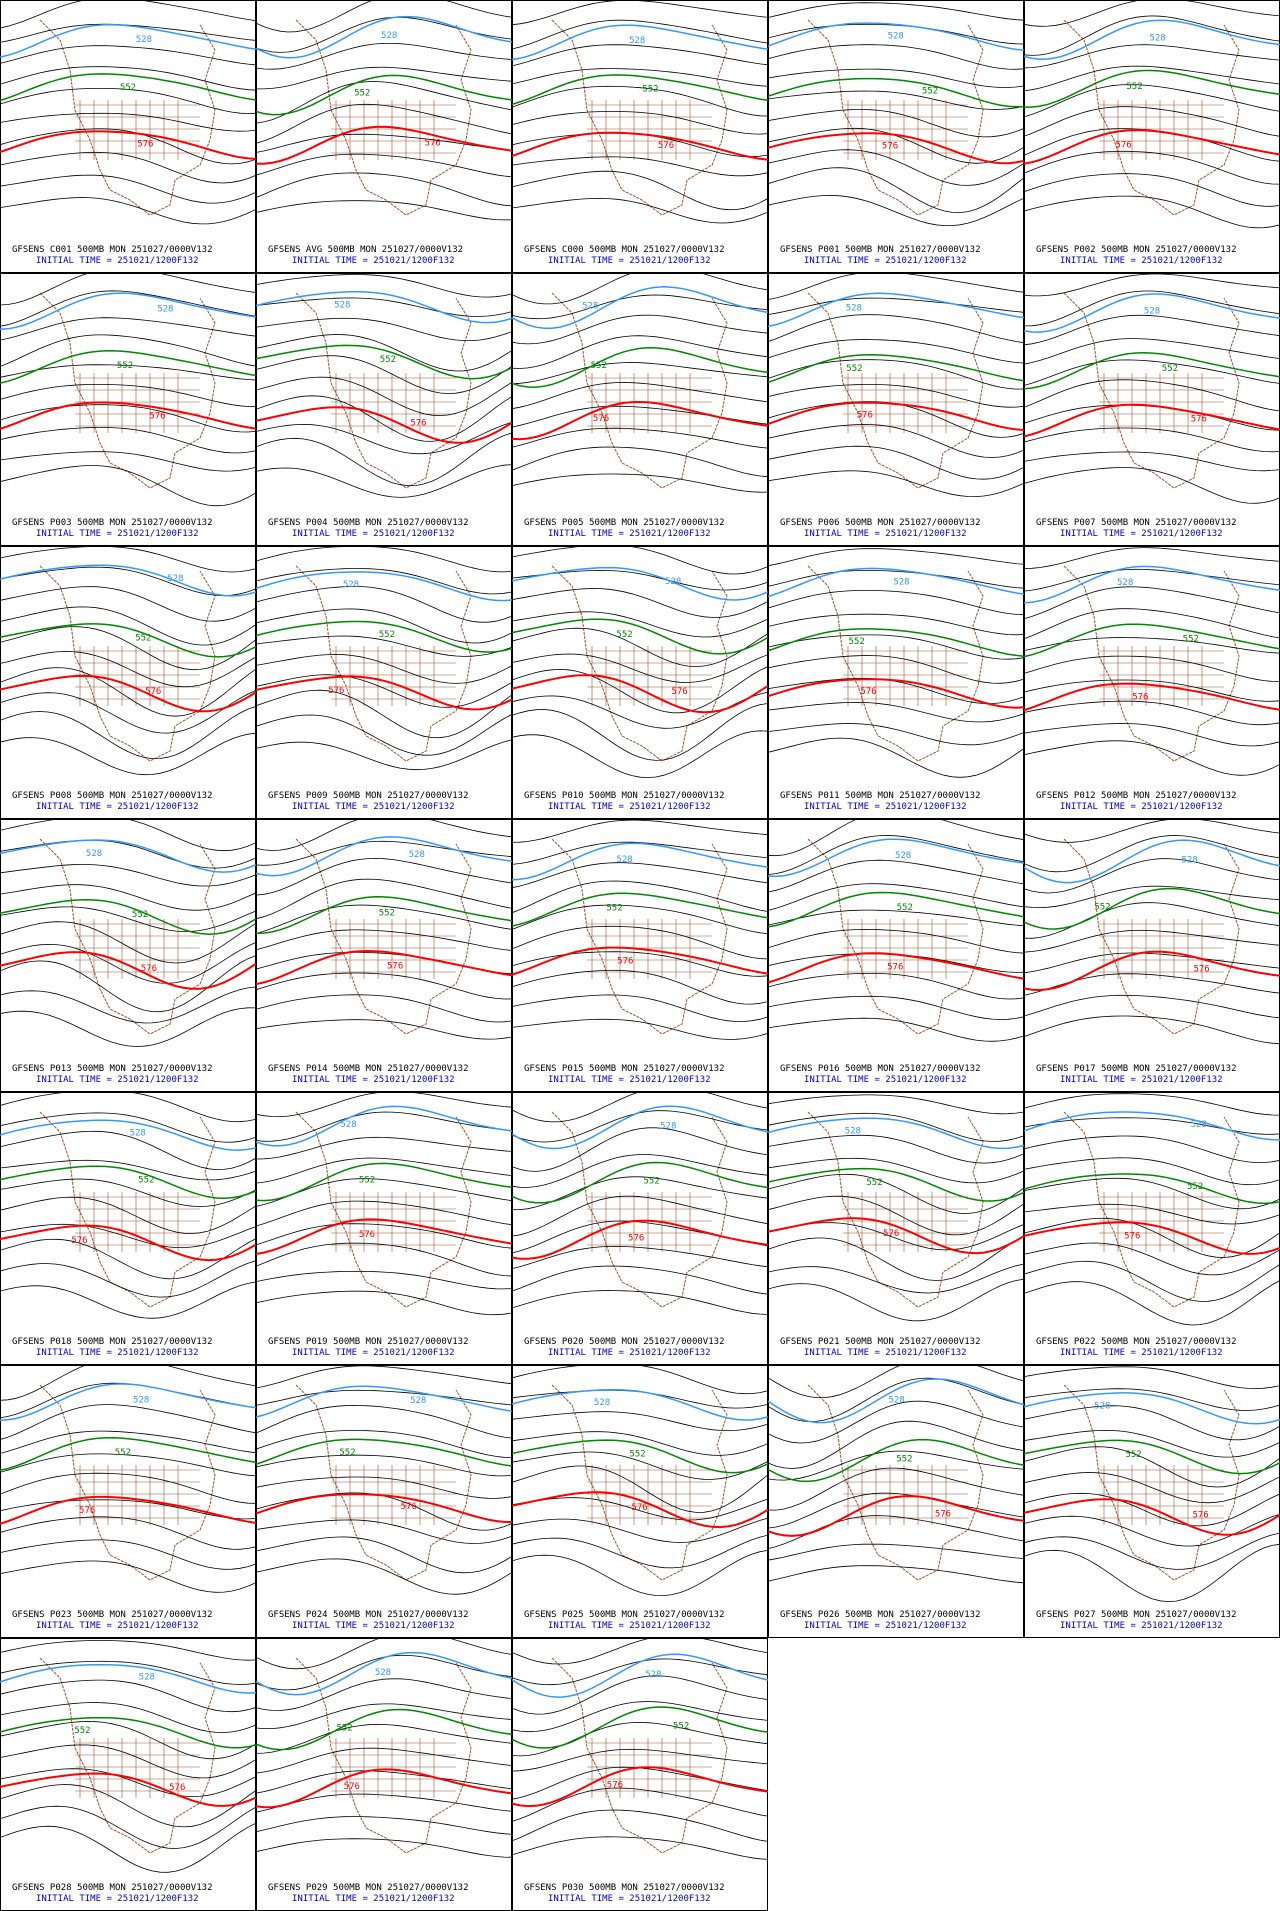 Image resolution: width=1280 pixels, height=1911 pixels. I want to click on panel-border, so click(896, 1501).